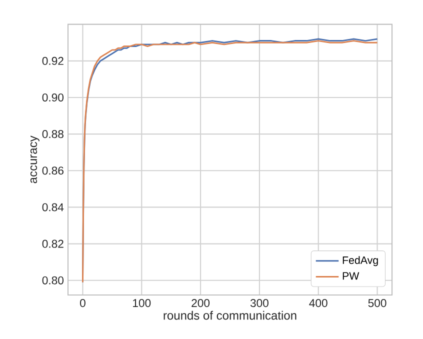  Describe the element at coordinates (259, 303) in the screenshot. I see `x-tick-label: 300` at that location.